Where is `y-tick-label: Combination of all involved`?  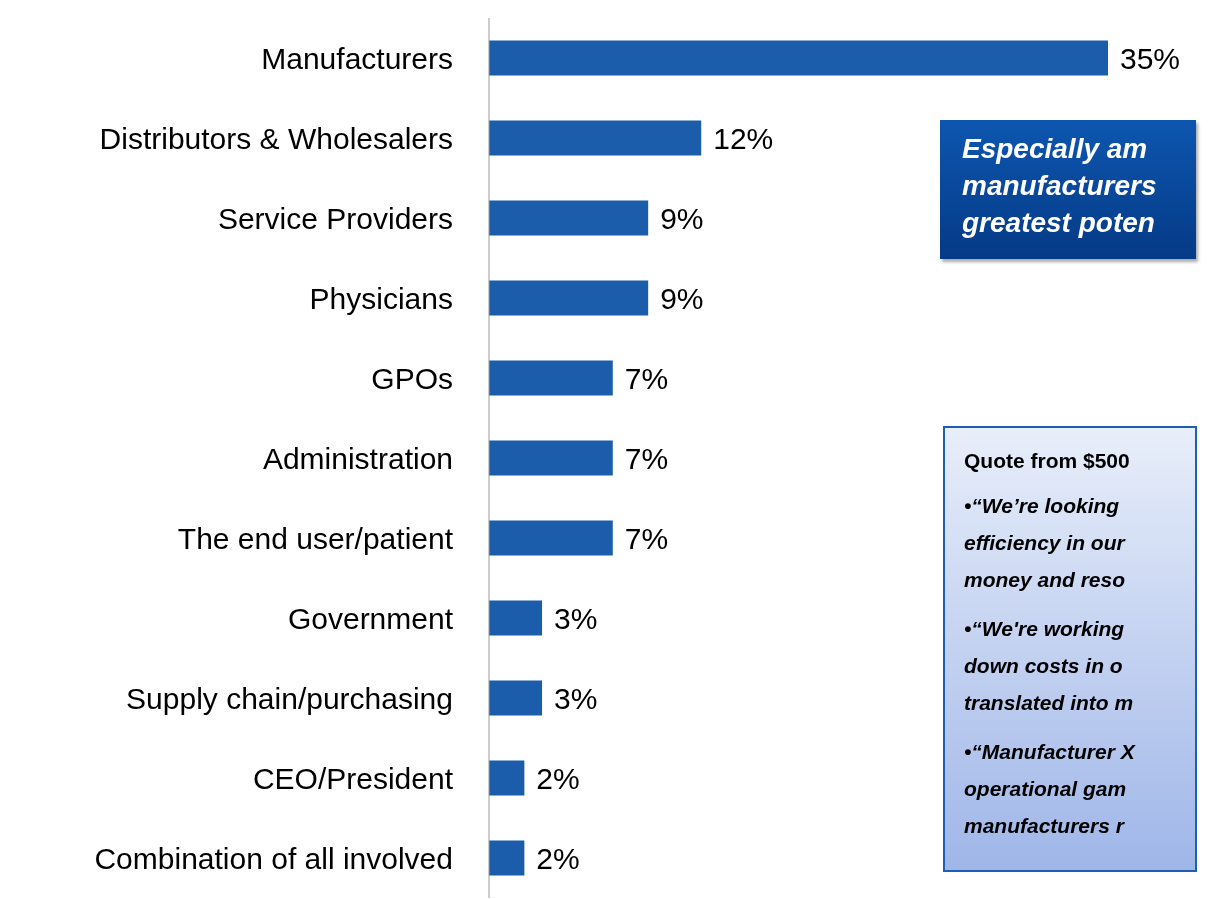 y-tick-label: Combination of all involved is located at coordinates (273, 858).